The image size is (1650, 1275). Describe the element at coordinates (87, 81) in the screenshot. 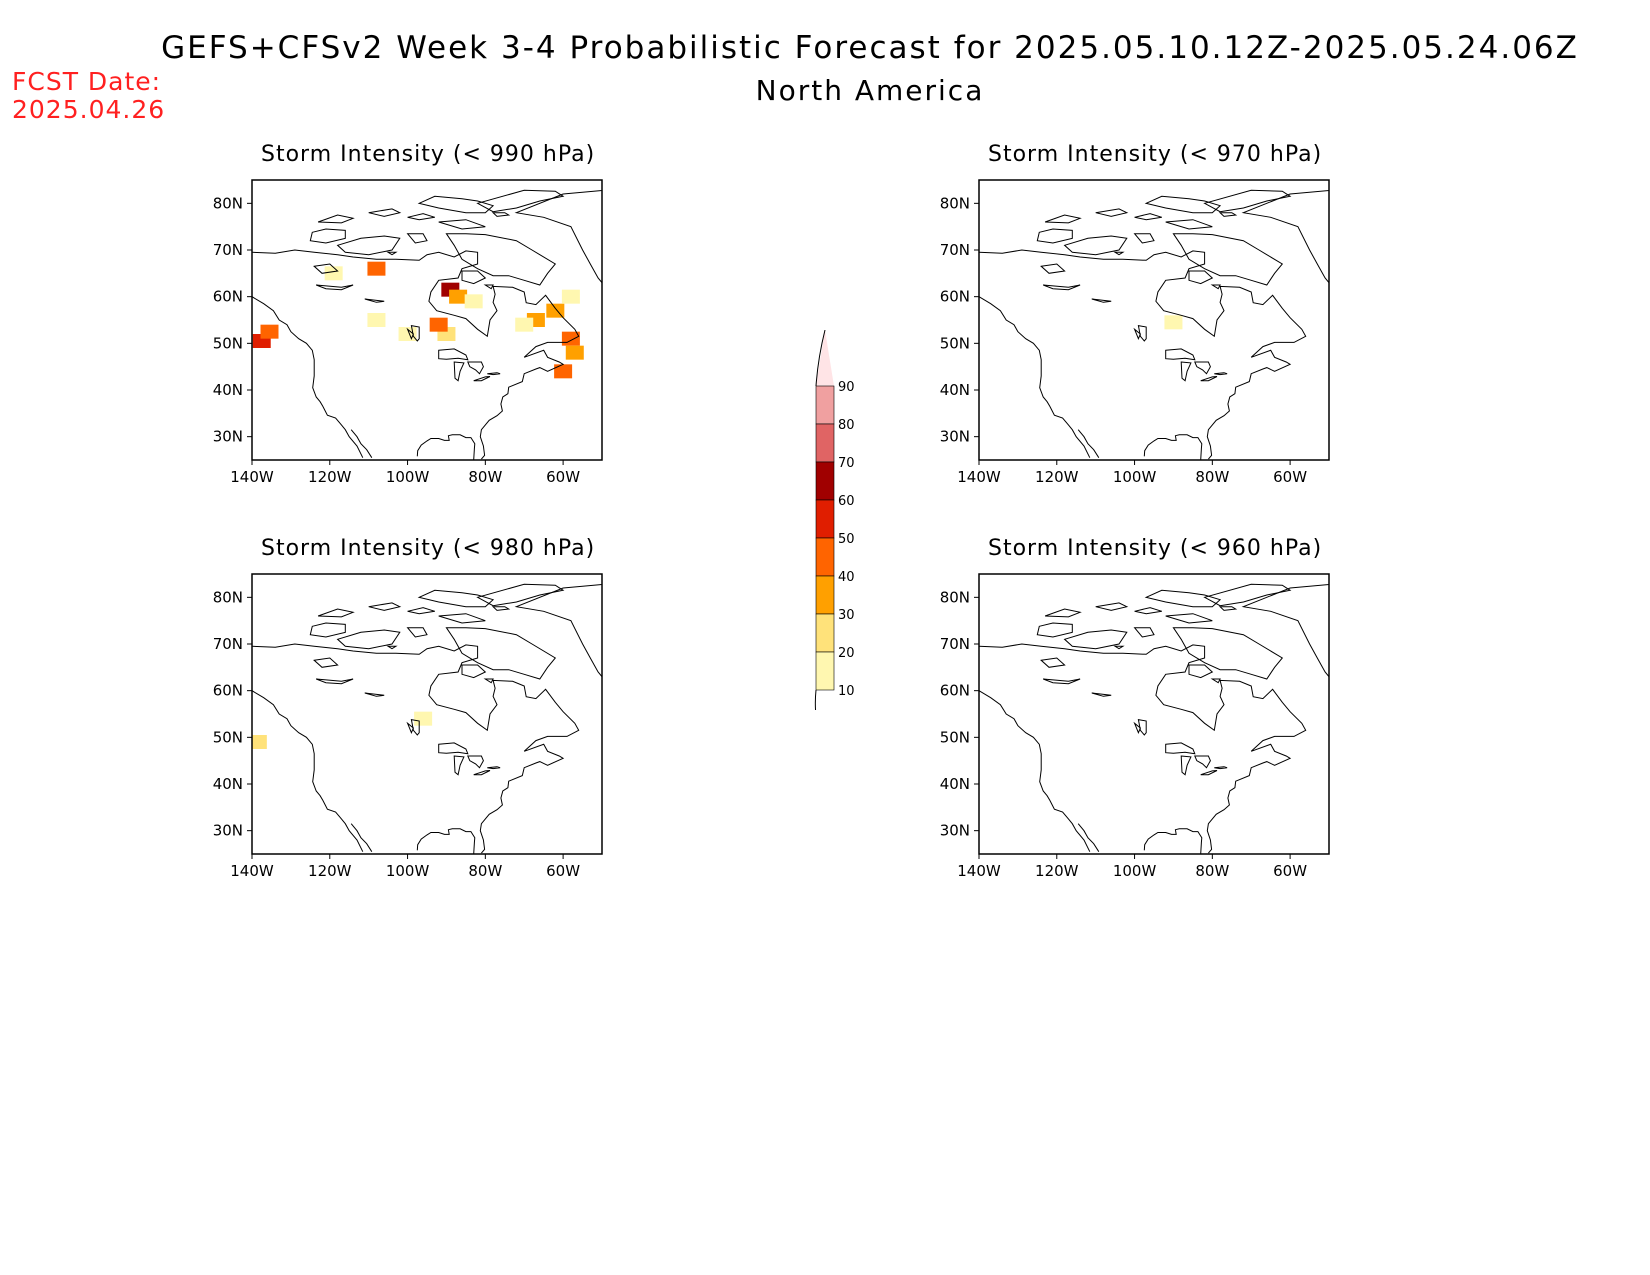

I see `forecast-date-label: FCST Date:` at that location.